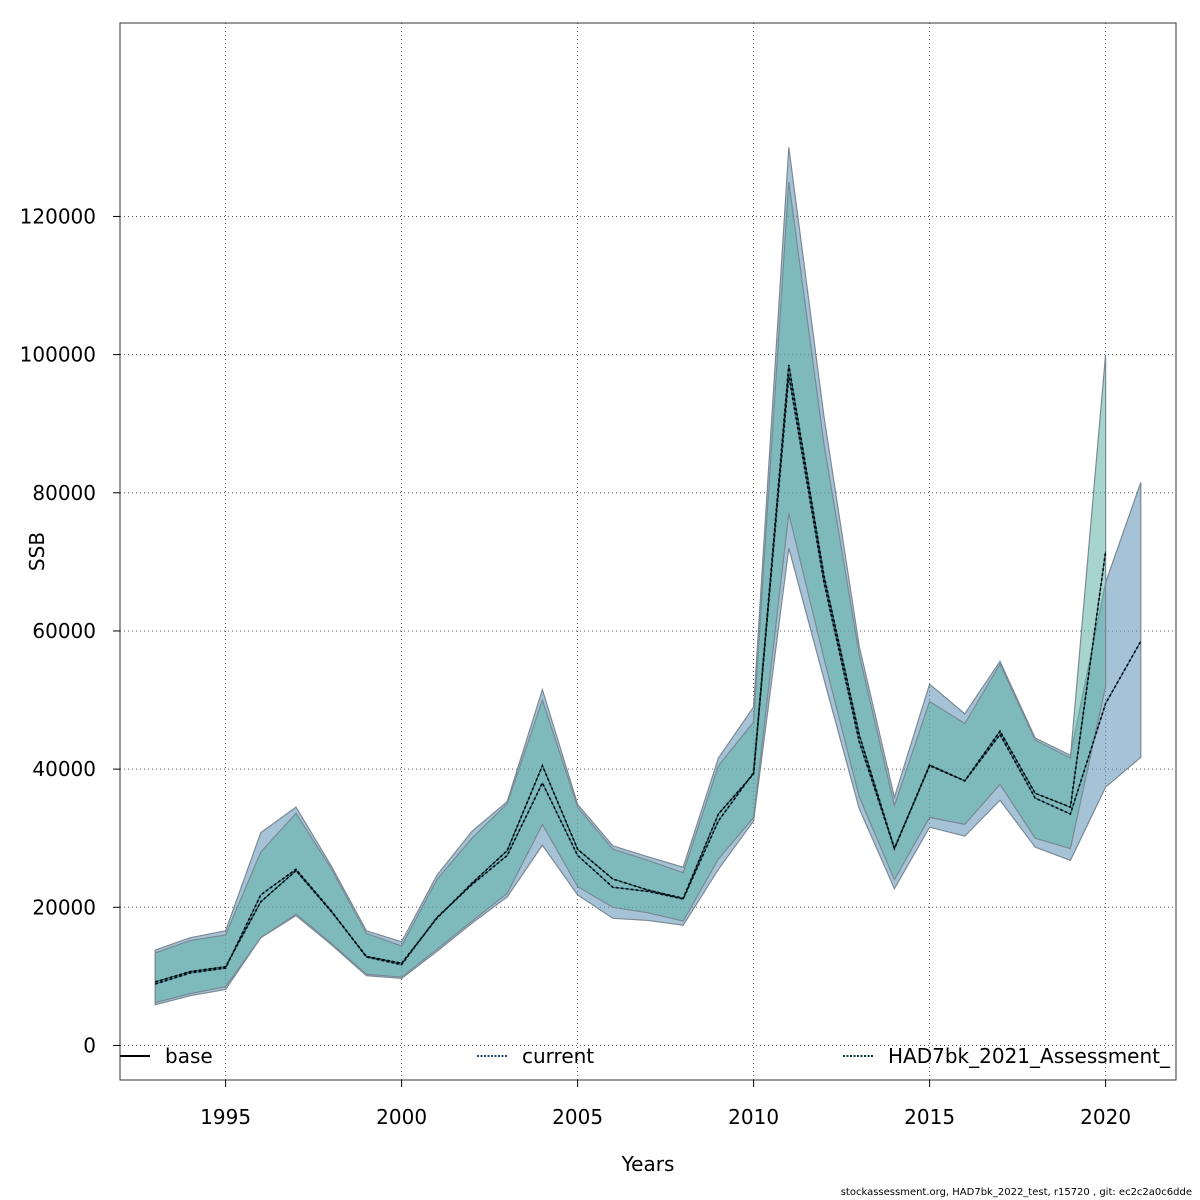 Image resolution: width=1200 pixels, height=1200 pixels. I want to click on y-tick-label: 100000, so click(58, 355).